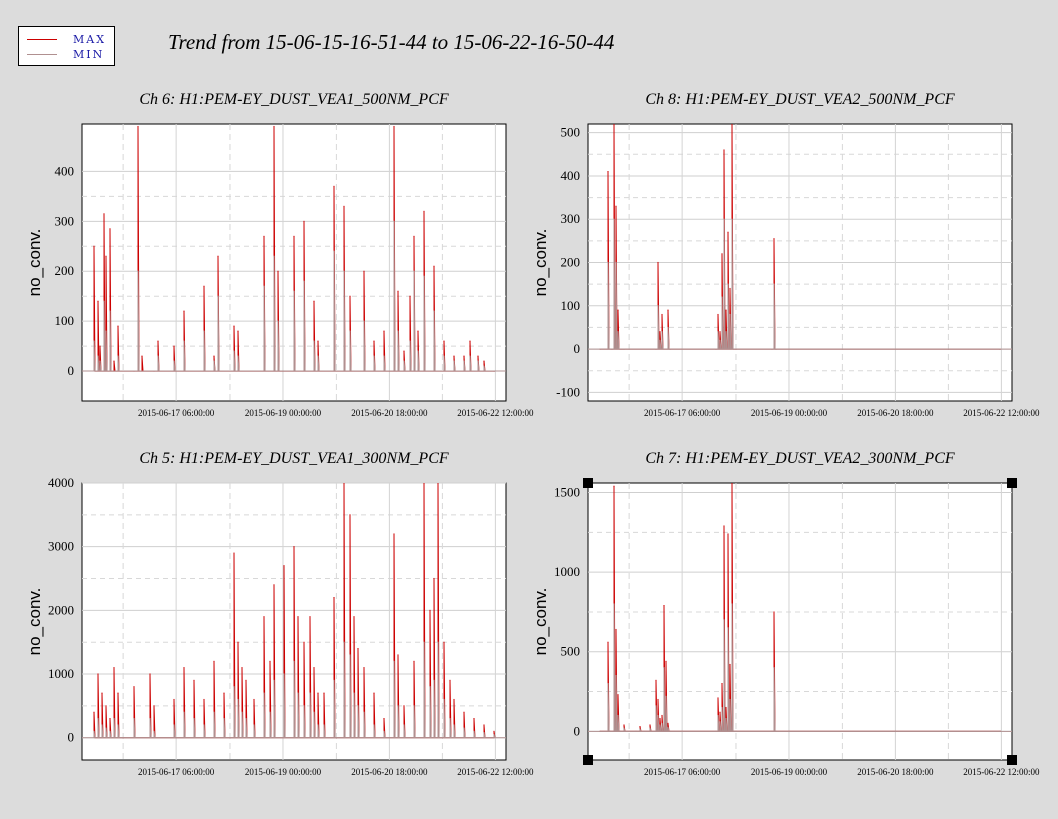 The width and height of the screenshot is (1058, 819). I want to click on legend: MAX MIN, so click(66, 46).